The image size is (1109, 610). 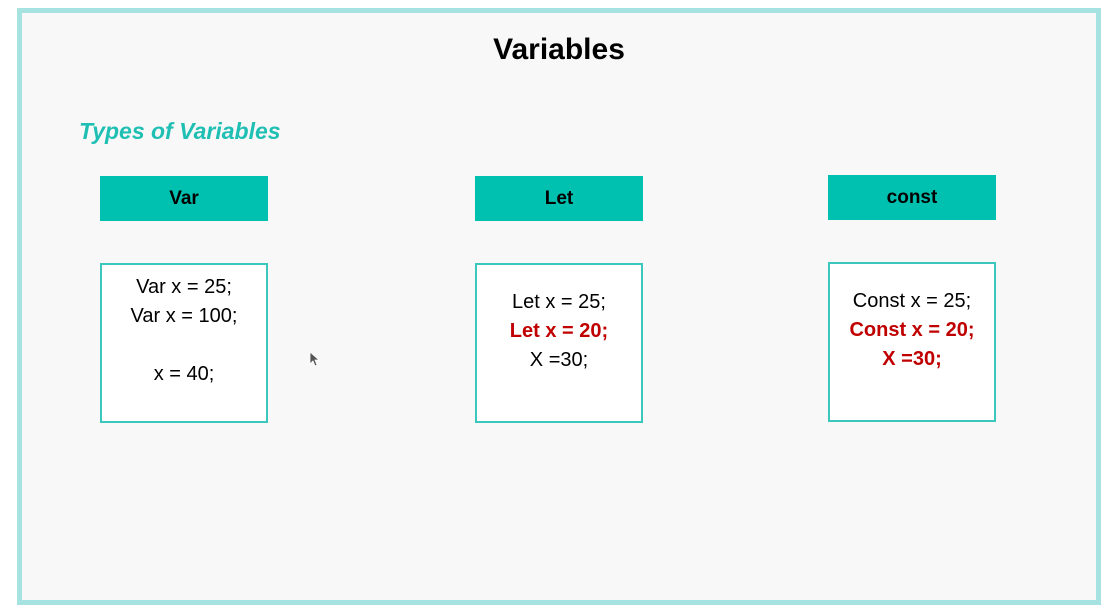 What do you see at coordinates (912, 301) in the screenshot?
I see `code-line: Const x = 25;` at bounding box center [912, 301].